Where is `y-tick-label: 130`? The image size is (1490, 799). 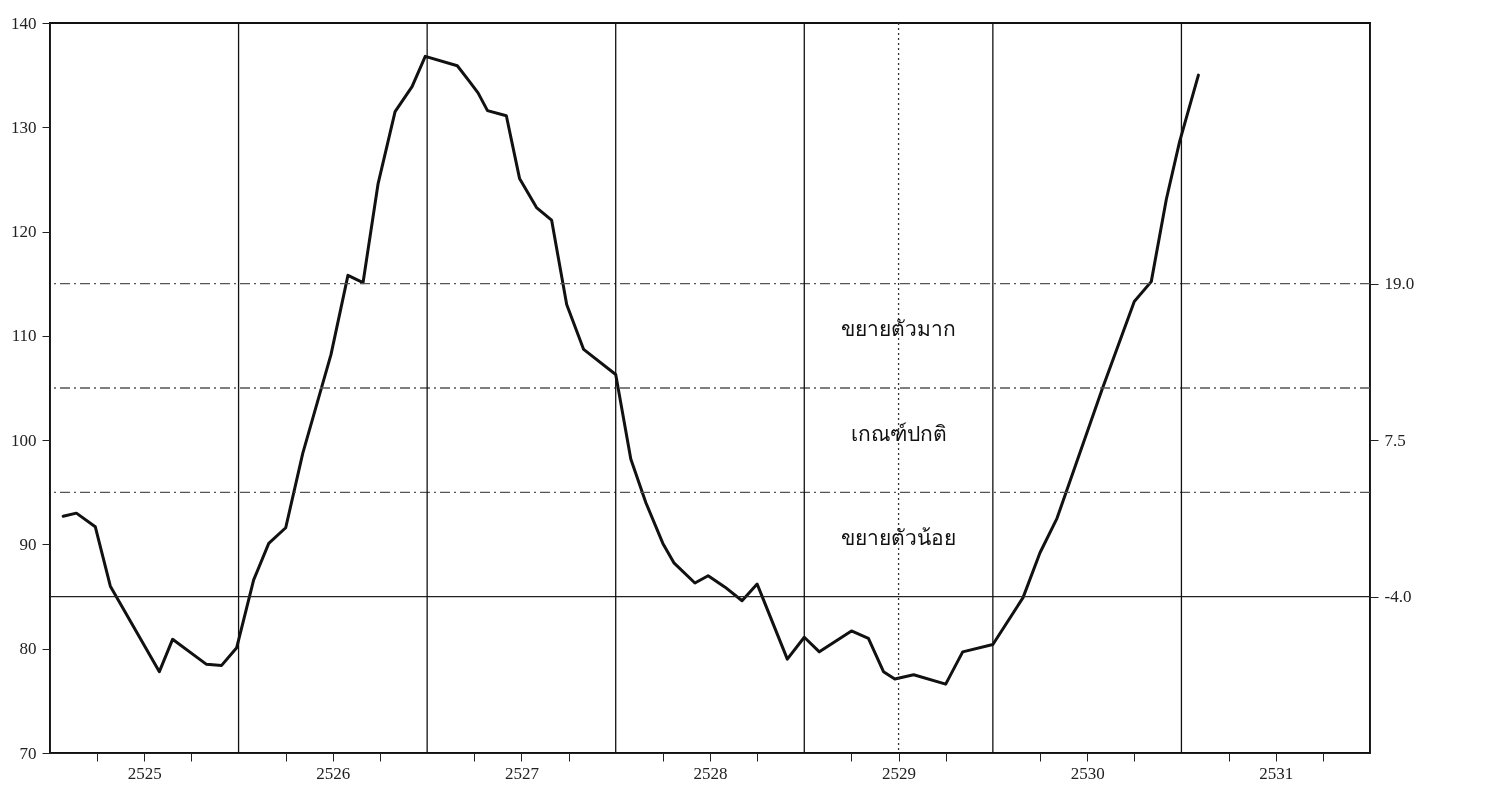 y-tick-label: 130 is located at coordinates (24, 127).